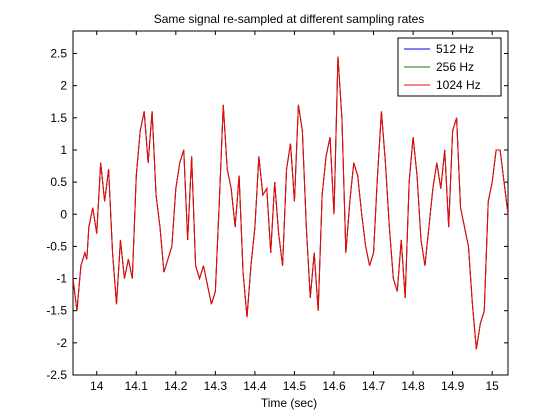  I want to click on x-tick-label: 14.9, so click(453, 386).